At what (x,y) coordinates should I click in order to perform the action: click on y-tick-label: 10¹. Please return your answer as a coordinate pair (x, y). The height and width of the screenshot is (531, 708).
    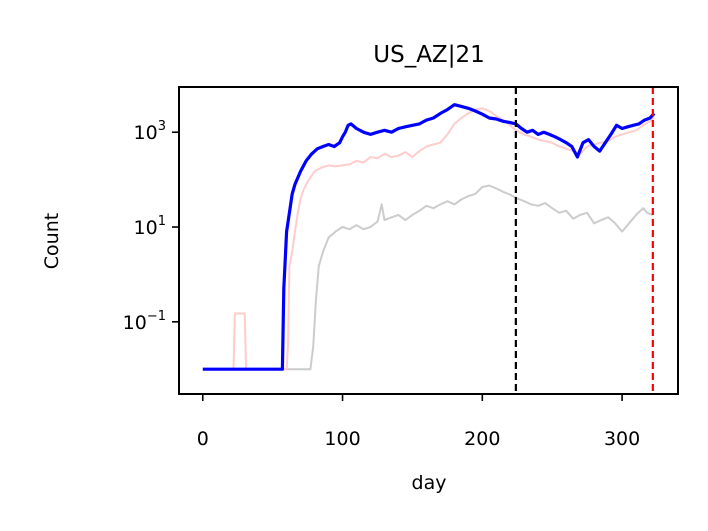
    Looking at the image, I should click on (150, 226).